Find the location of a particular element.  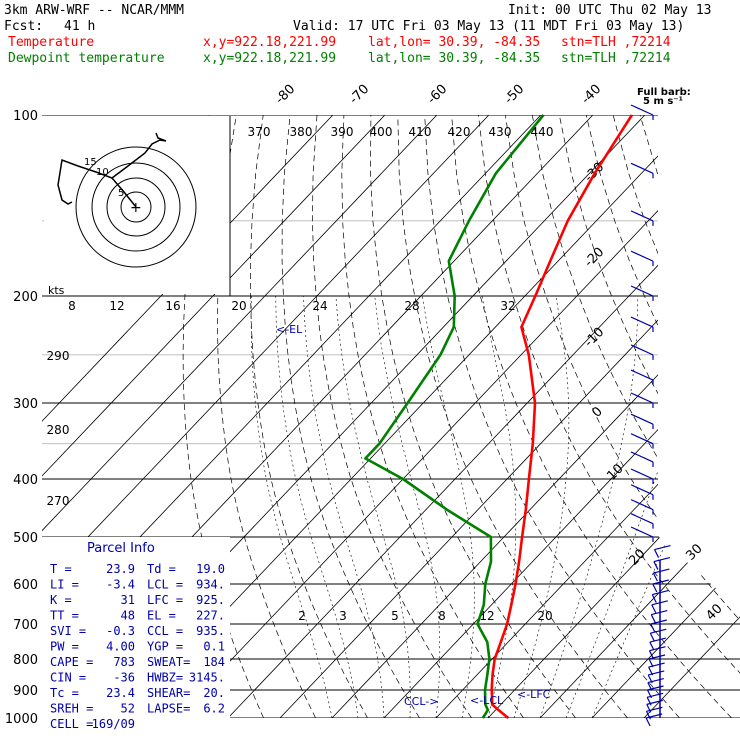

parcel-info-value: 935. is located at coordinates (210, 631).